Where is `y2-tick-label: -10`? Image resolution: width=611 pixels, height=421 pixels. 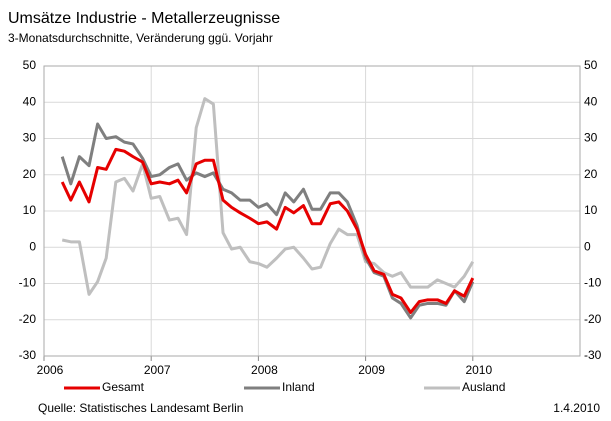
y2-tick-label: -10 is located at coordinates (593, 283).